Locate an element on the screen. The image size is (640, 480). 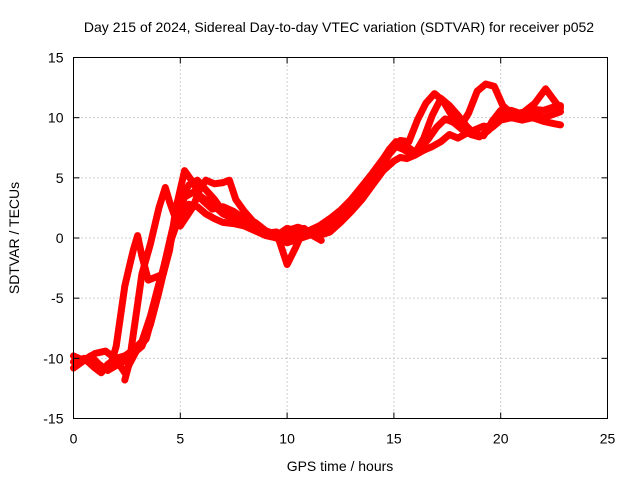
x-axis-label: GPS time / hours is located at coordinates (340, 466).